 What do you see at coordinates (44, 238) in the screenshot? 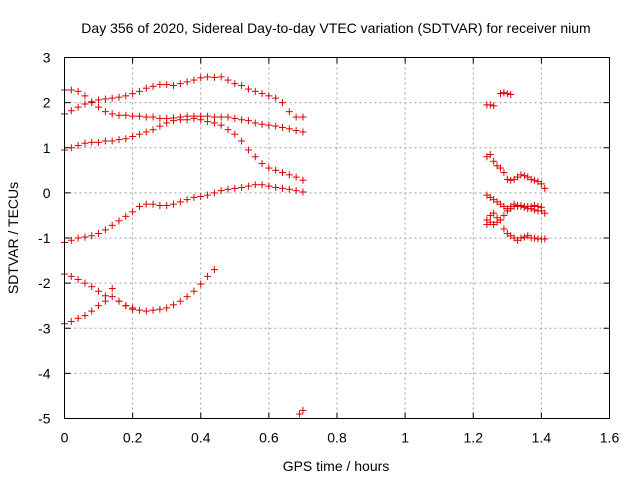
I see `y-tick-label: -1` at bounding box center [44, 238].